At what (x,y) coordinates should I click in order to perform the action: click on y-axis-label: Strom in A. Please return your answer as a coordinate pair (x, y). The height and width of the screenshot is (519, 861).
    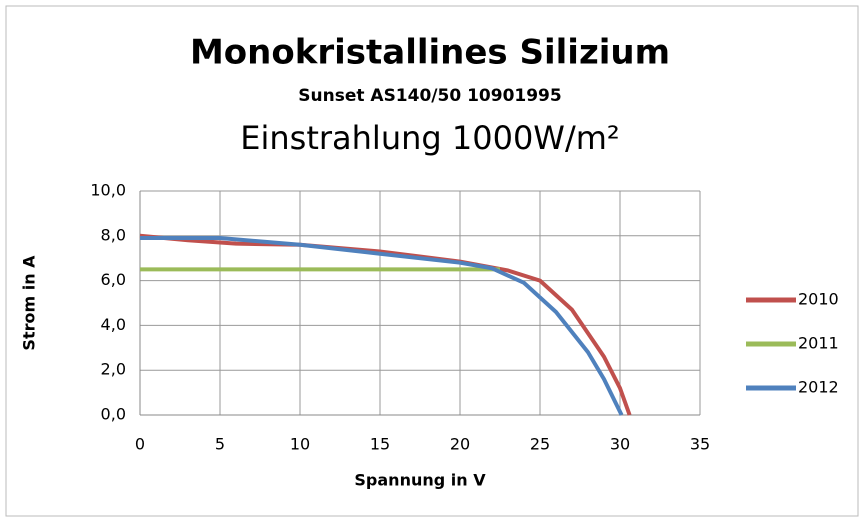
    Looking at the image, I should click on (29, 303).